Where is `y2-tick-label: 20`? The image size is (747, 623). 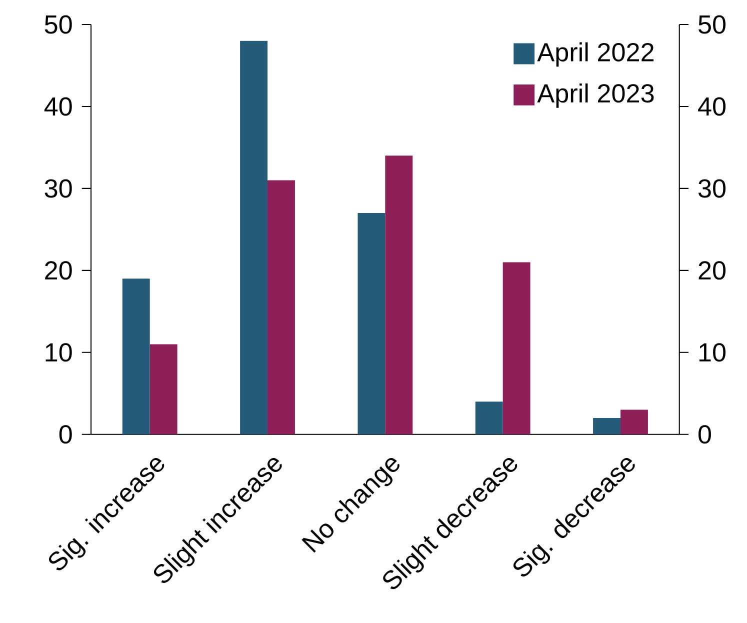
y2-tick-label: 20 is located at coordinates (58, 270).